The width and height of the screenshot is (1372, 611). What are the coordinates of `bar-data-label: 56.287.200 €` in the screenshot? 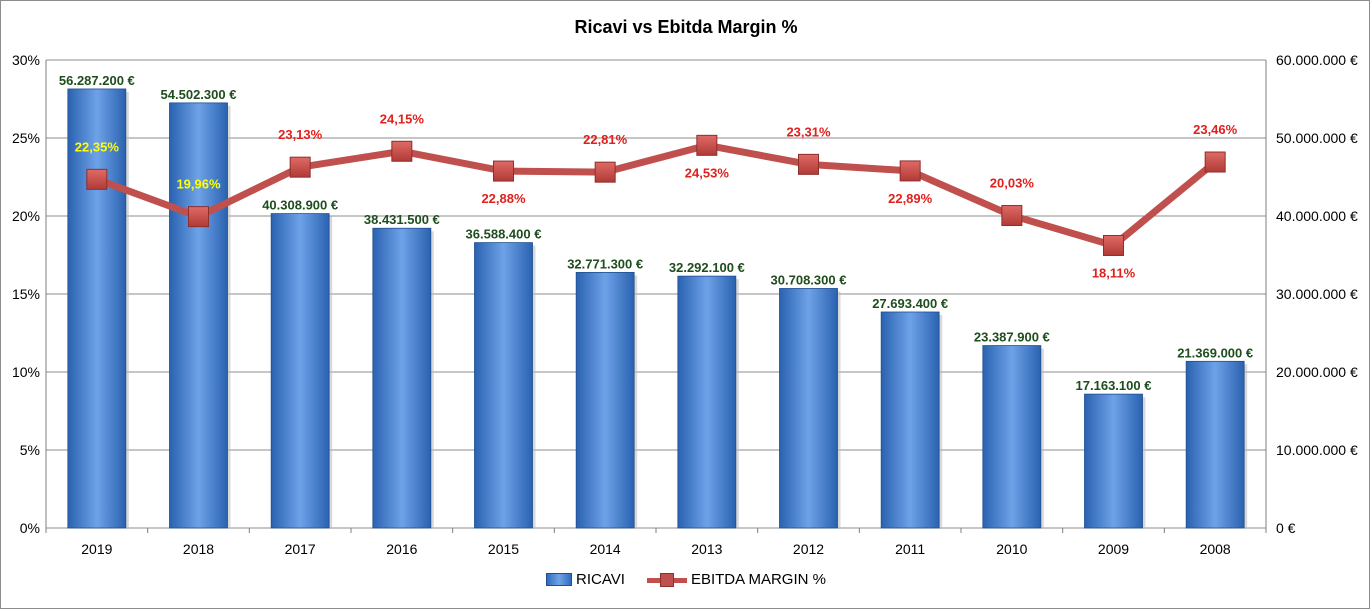 It's located at (97, 80).